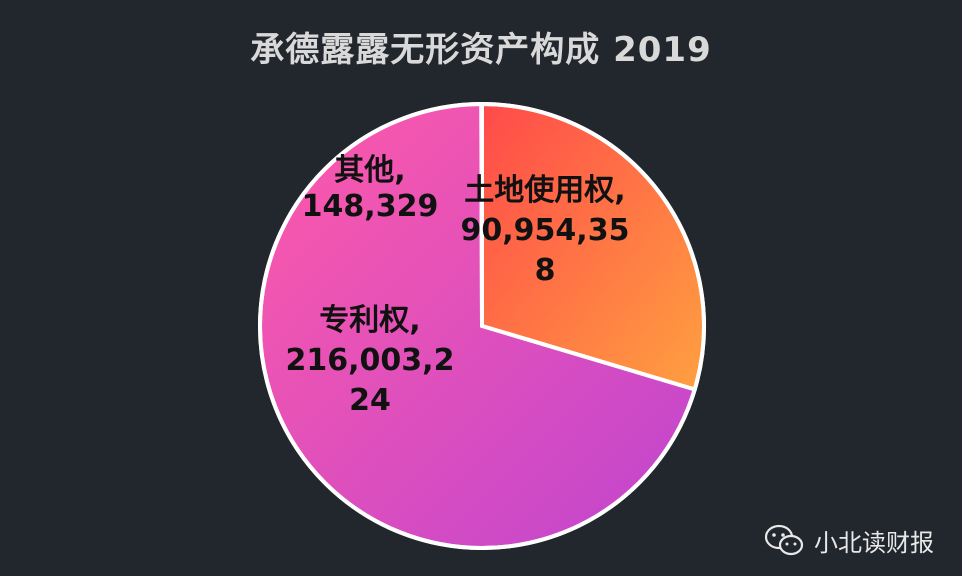 This screenshot has height=576, width=962. I want to click on slice-land-use-rights-label-line: 90,954,35, so click(545, 230).